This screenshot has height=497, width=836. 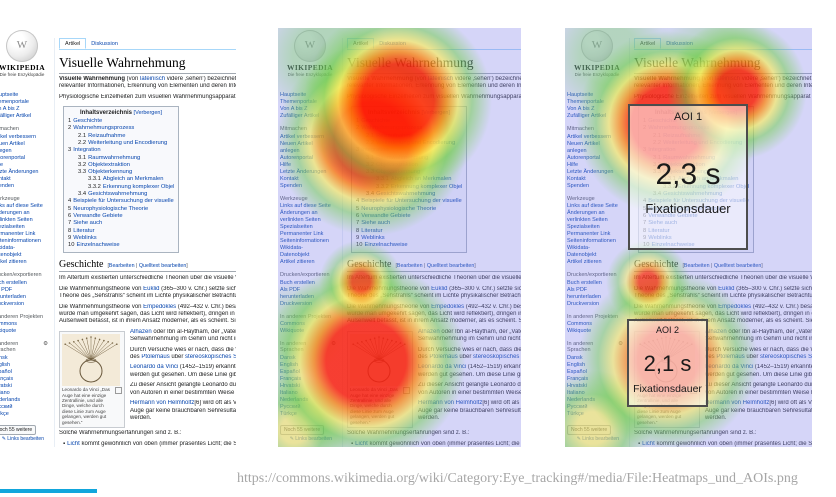 I want to click on gear-icon: ⚙, so click(x=45, y=344).